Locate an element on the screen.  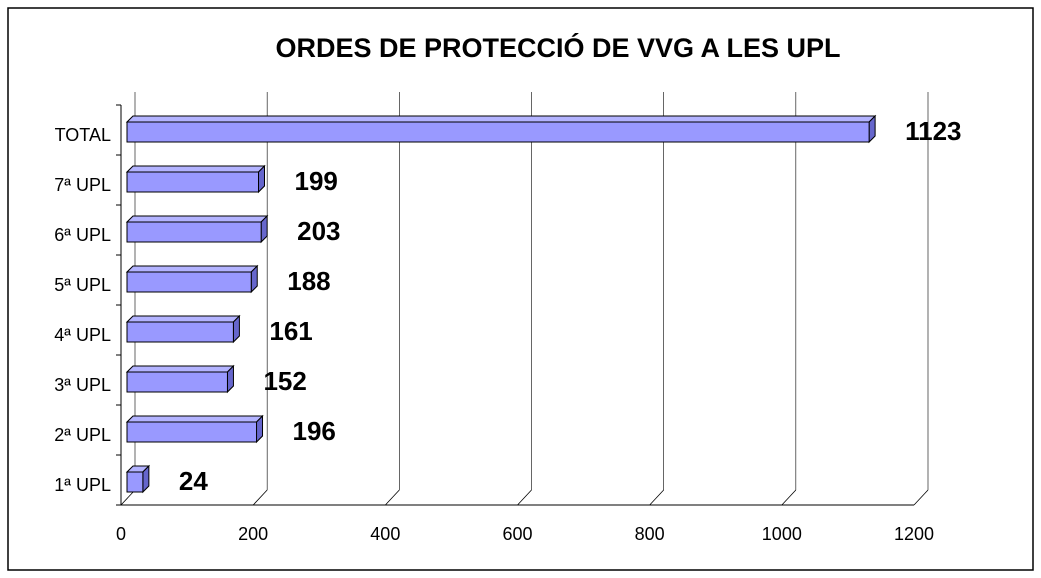
value-label: 199 is located at coordinates (316, 181).